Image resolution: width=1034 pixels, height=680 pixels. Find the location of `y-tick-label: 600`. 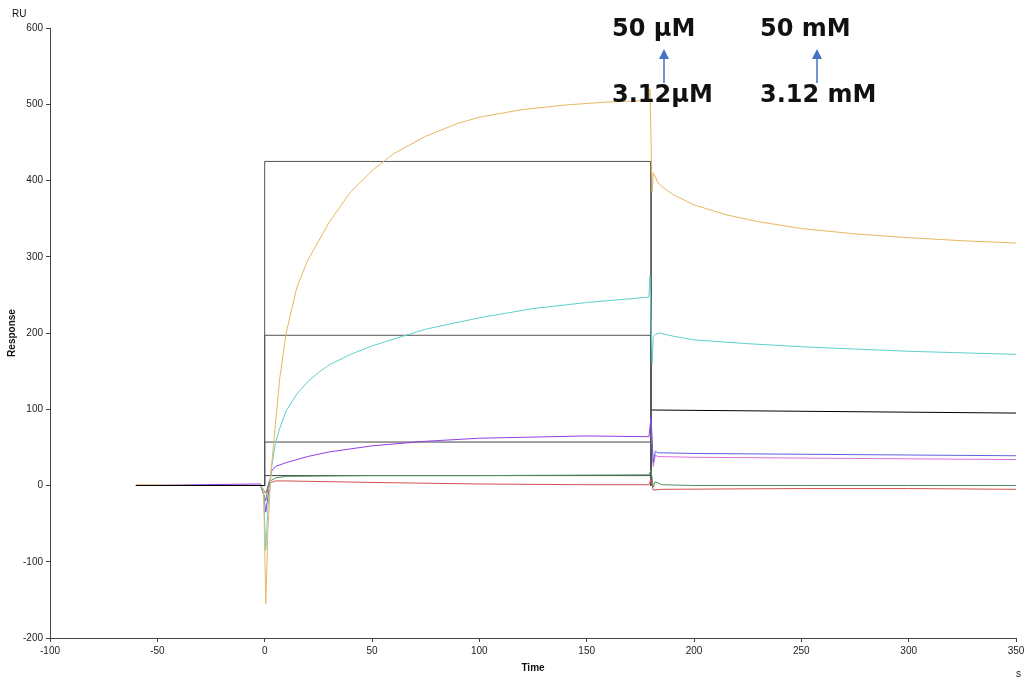

y-tick-label: 600 is located at coordinates (35, 27).